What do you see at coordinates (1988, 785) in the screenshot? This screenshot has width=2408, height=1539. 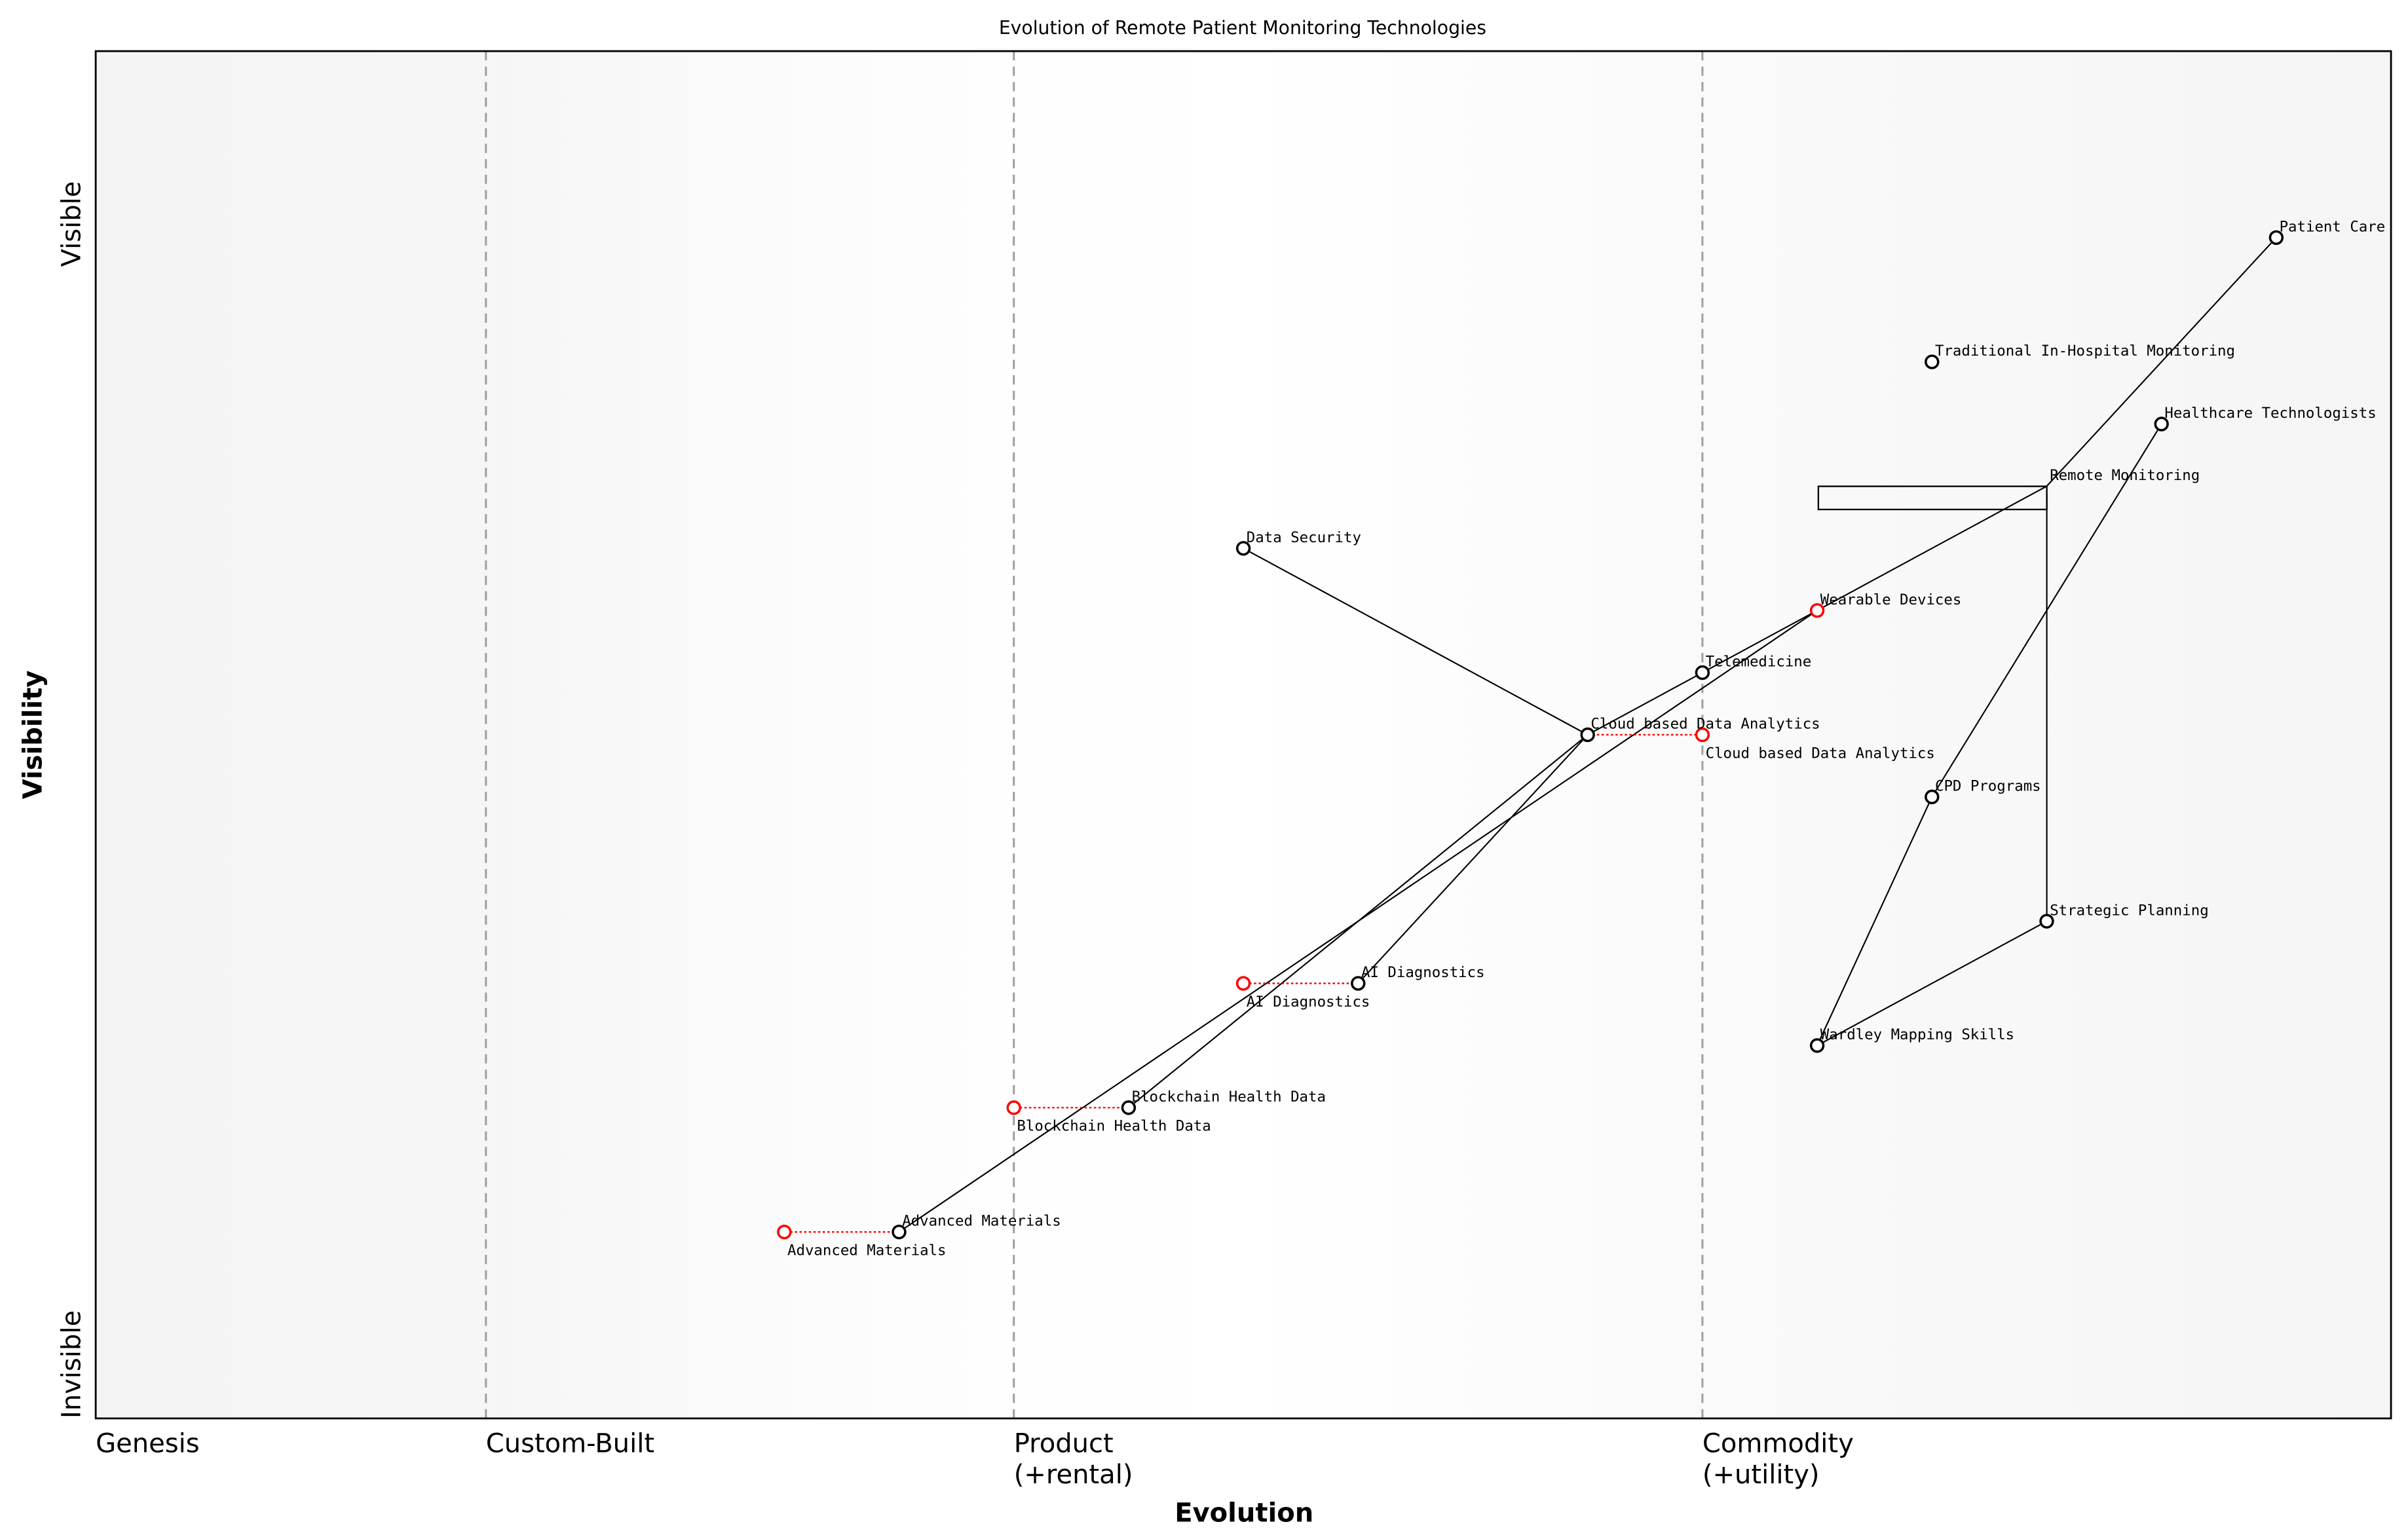 I see `node-label-cpd-programs: CPD Programs` at bounding box center [1988, 785].